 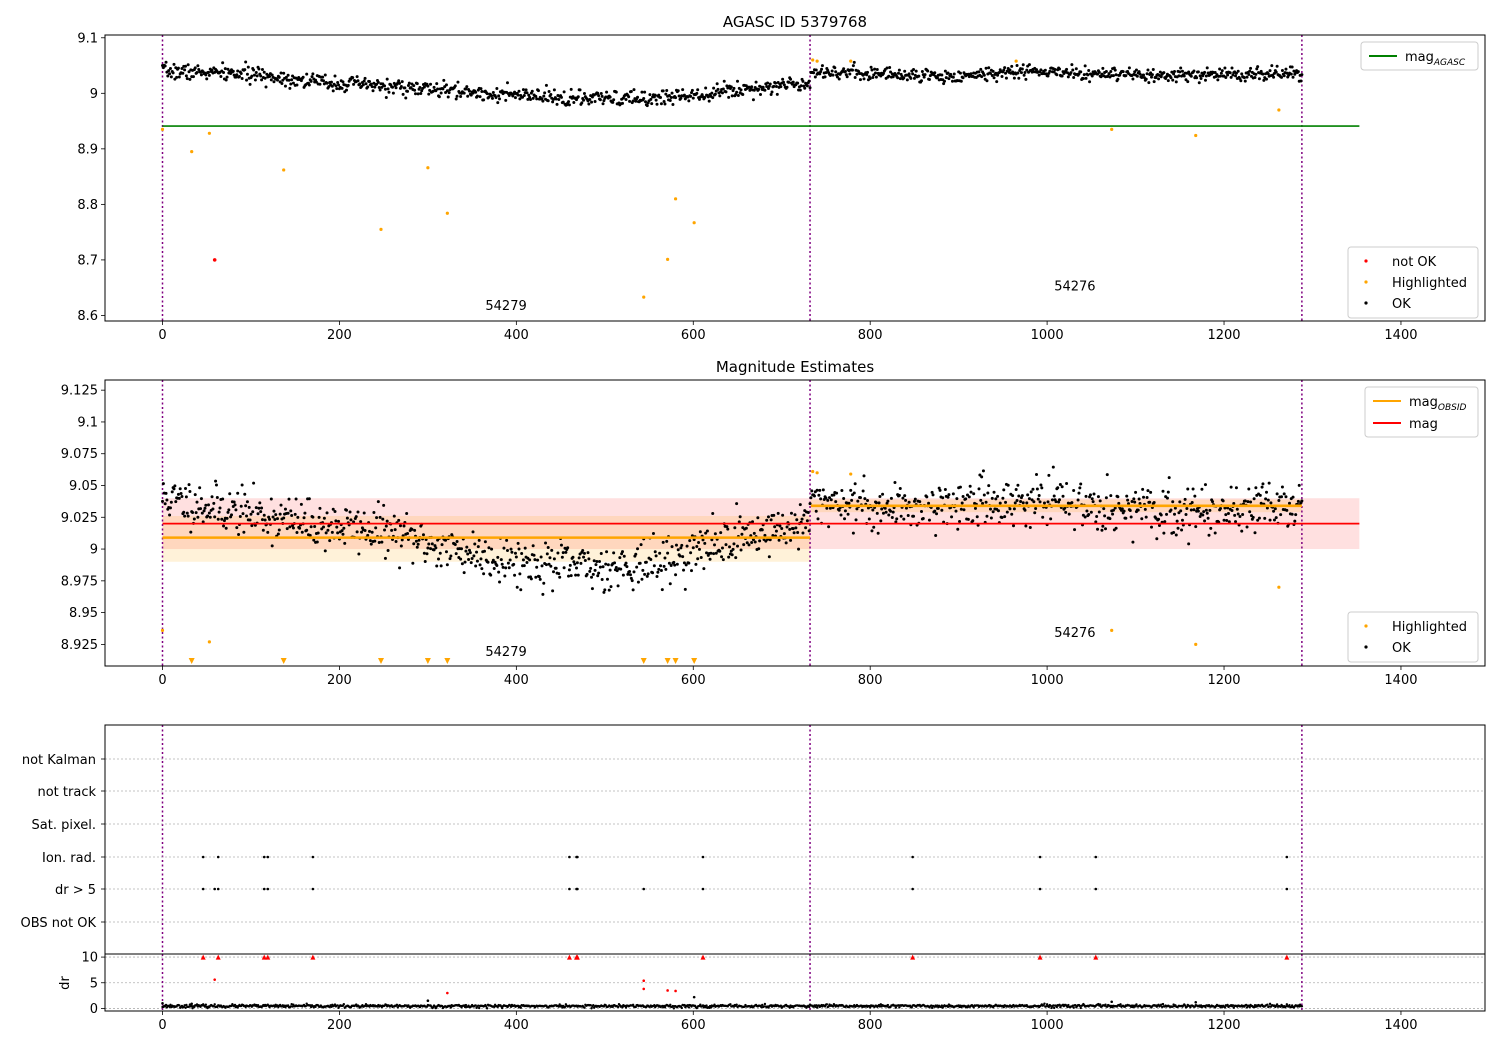 I want to click on y-tick-label: 0, so click(x=94, y=1009).